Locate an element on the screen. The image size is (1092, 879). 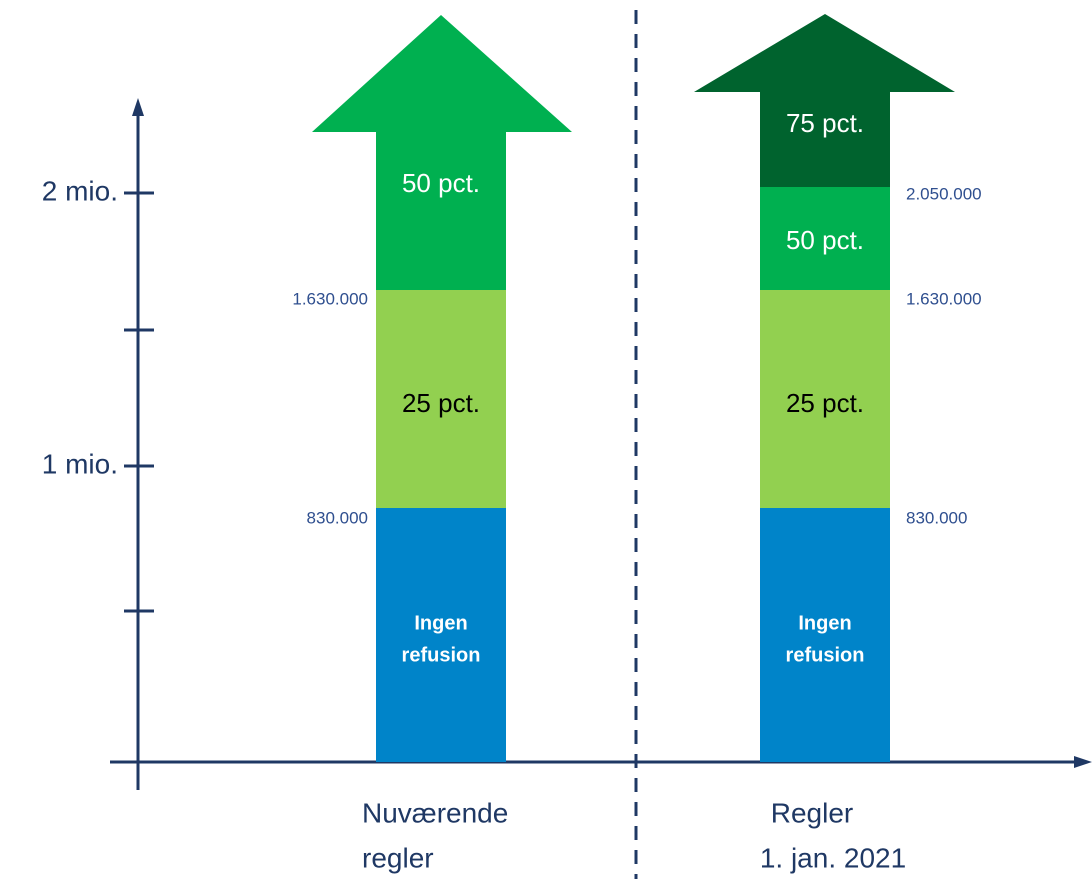
column-label: Regler is located at coordinates (812, 812).